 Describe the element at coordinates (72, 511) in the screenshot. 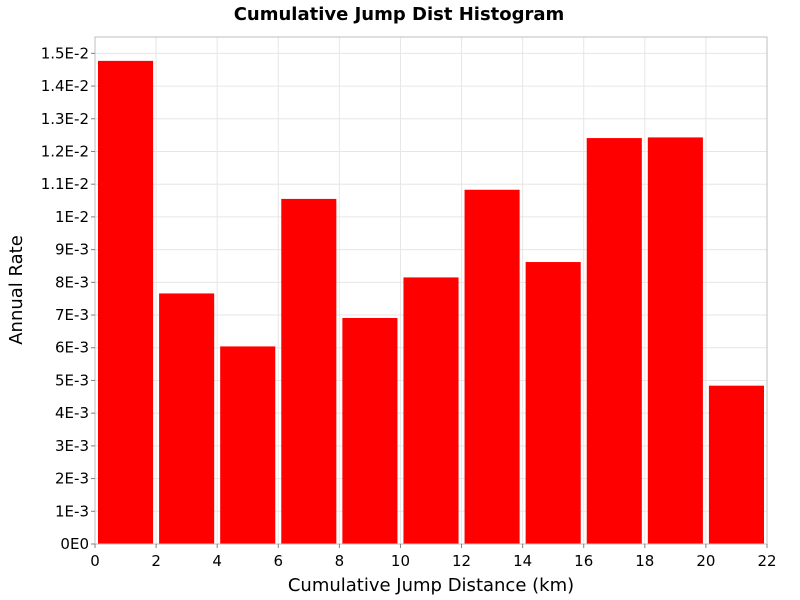

I see `y-tick-label: 1E-3` at that location.